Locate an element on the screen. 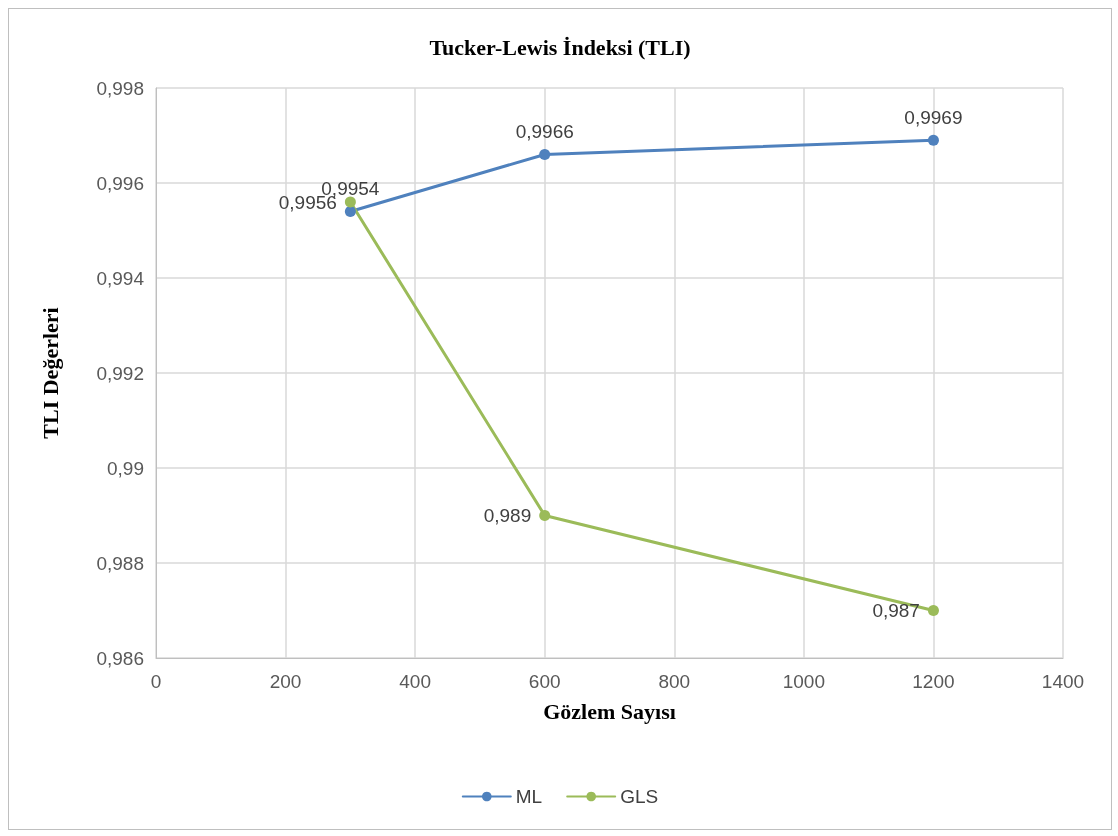  x-tick-label: 0 is located at coordinates (156, 681).